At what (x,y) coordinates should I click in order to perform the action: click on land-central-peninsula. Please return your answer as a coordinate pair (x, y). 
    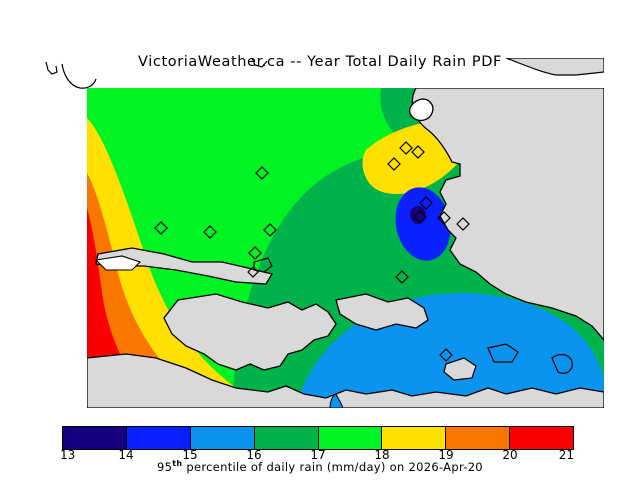
    Looking at the image, I should click on (250, 332).